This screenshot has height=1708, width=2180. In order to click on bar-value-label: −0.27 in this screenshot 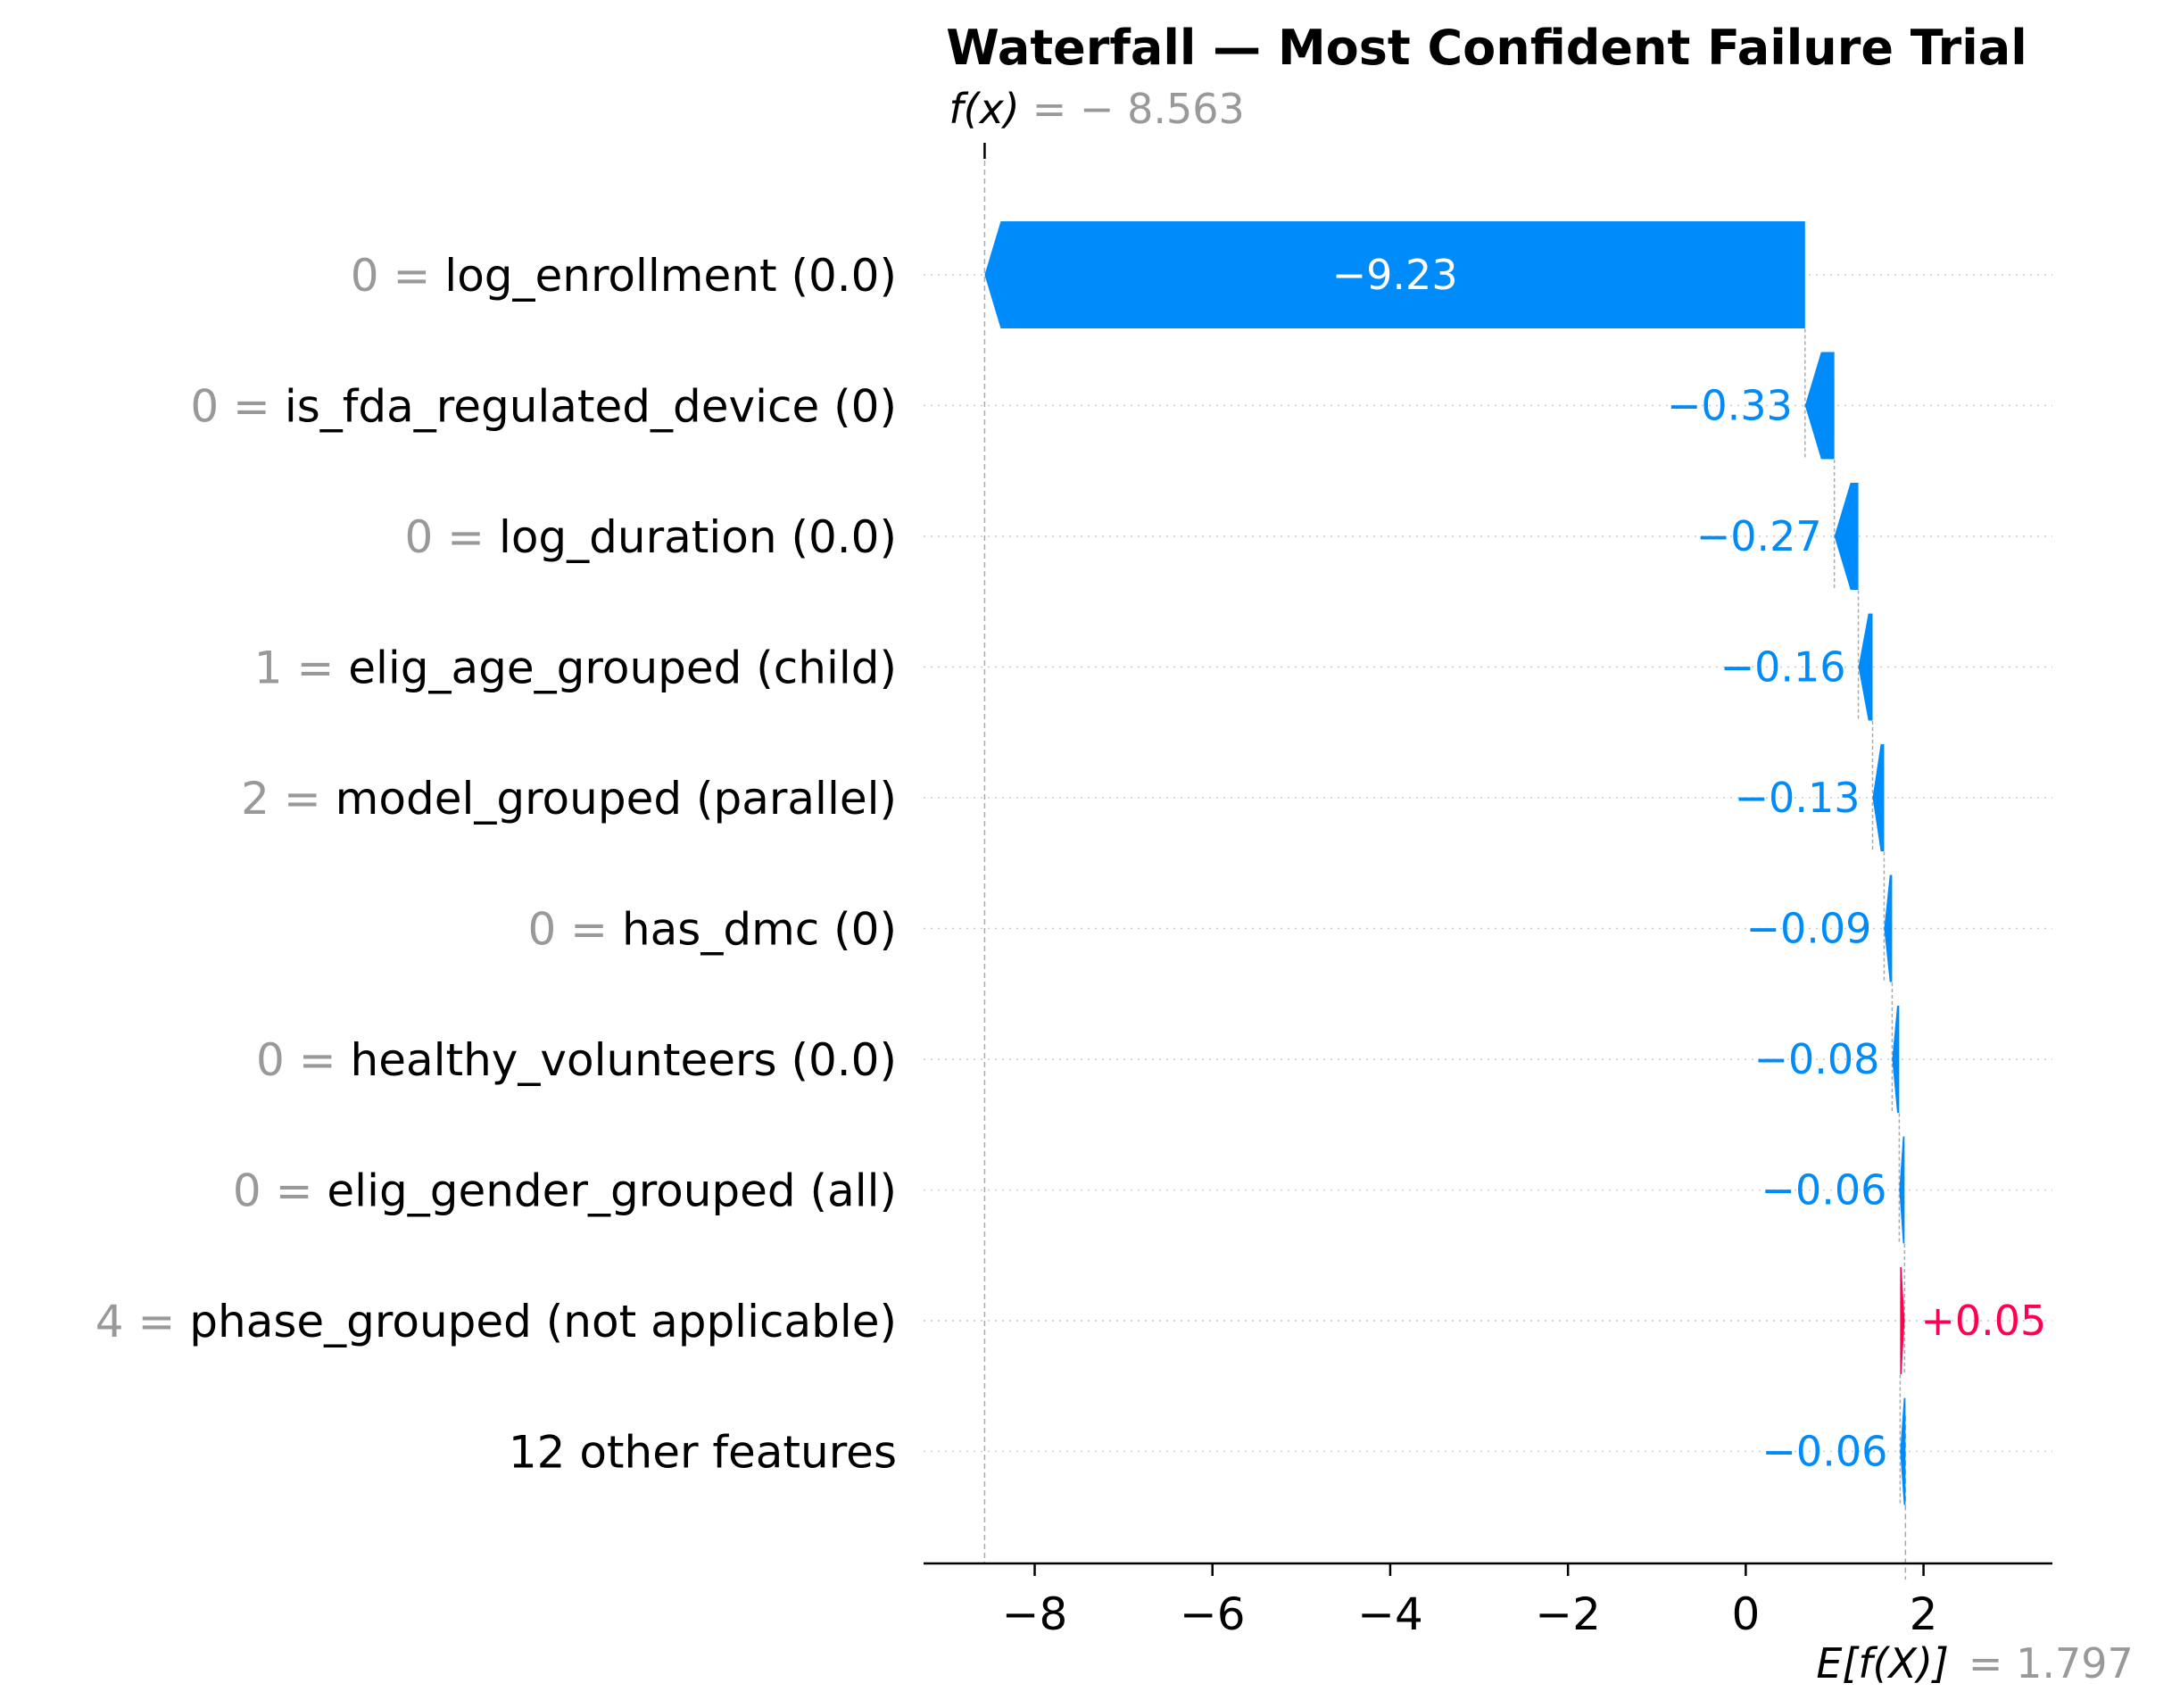, I will do `click(1759, 536)`.